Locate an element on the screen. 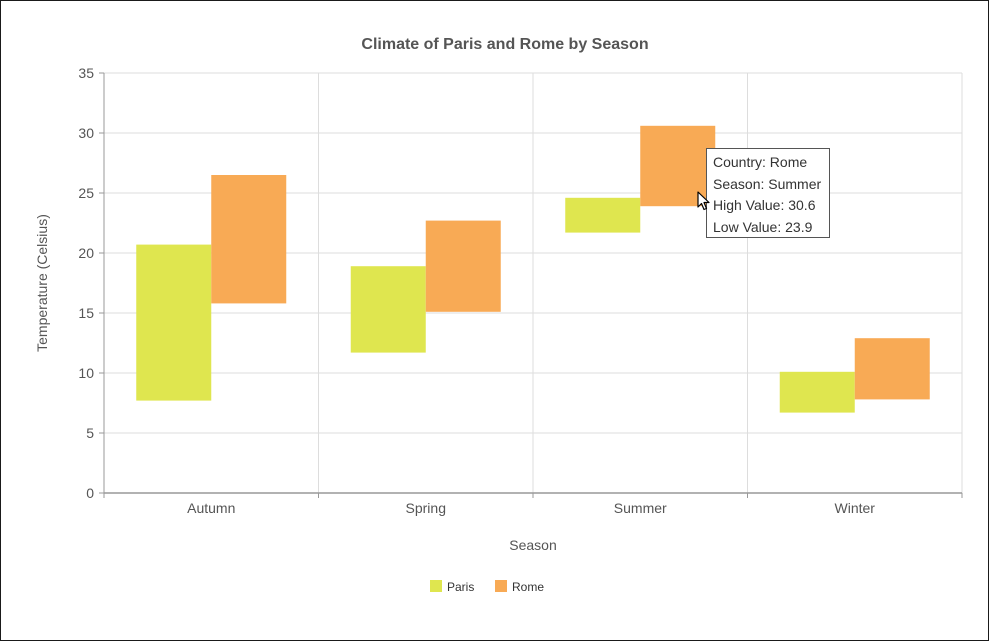 Image resolution: width=989 pixels, height=641 pixels. tooltip-low: Low Value: 23.9 is located at coordinates (763, 226).